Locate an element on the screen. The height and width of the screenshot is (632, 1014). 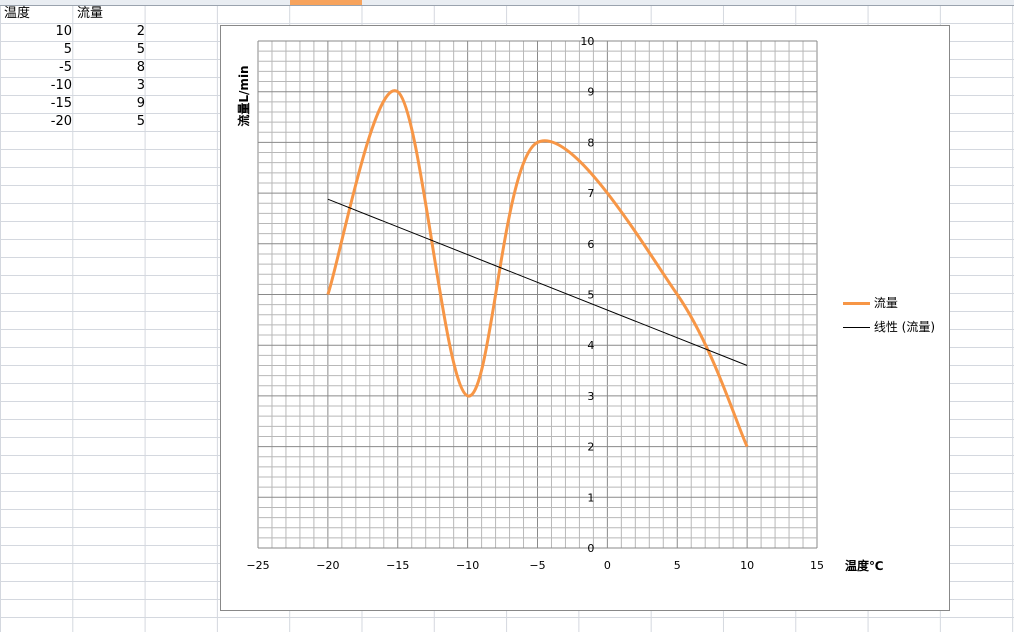
y-tick-label: 7 is located at coordinates (590, 193).